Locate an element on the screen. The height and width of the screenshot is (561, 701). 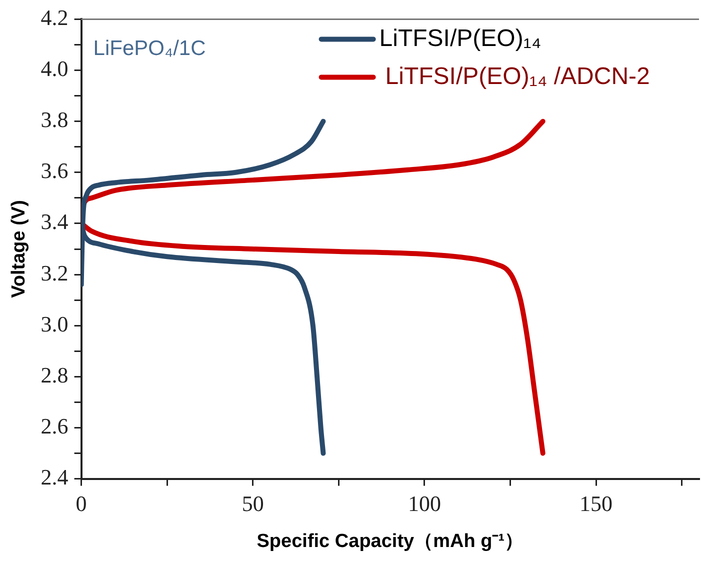
y-axis-title: Voltage (V) is located at coordinates (19, 249).